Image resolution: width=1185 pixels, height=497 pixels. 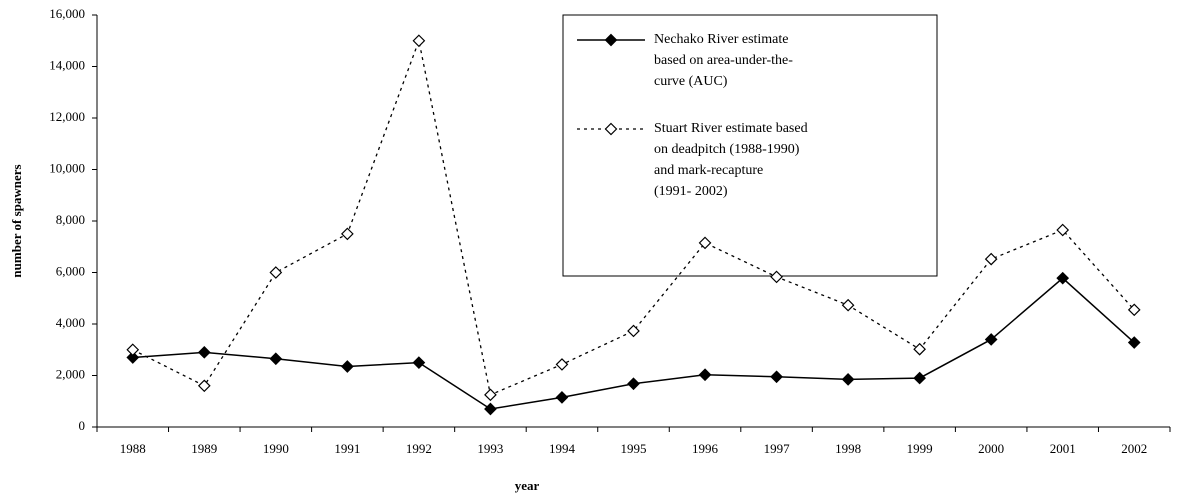 I want to click on y-tick-label: 6,000, so click(x=70, y=270).